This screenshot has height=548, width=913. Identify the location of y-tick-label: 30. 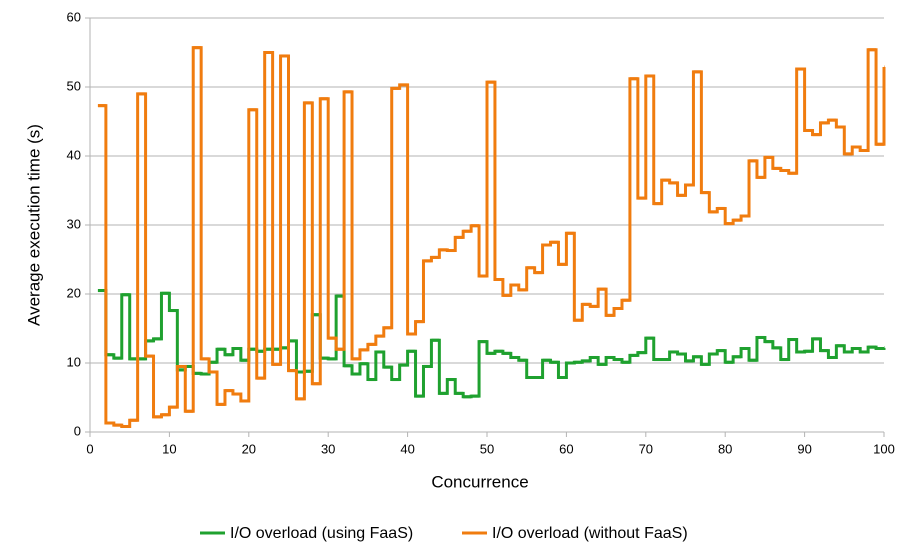
(74, 223).